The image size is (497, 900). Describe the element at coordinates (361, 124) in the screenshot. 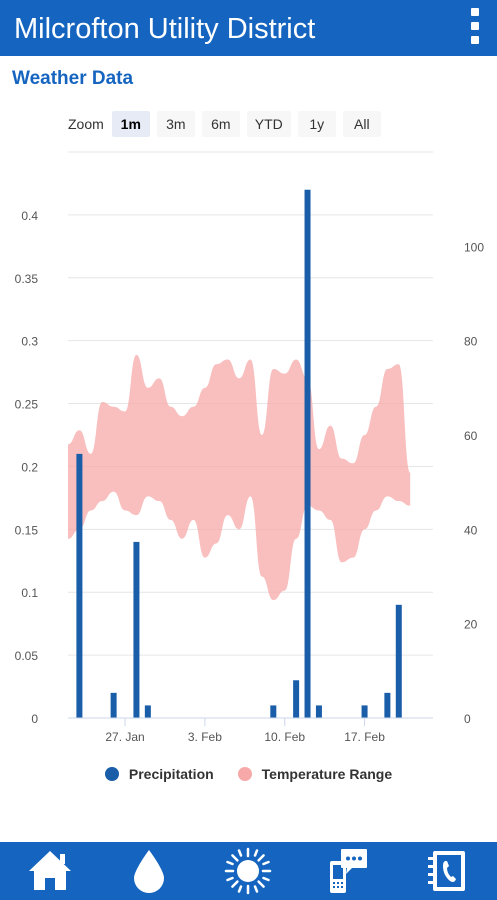

I see `zoom-button-all: All` at that location.